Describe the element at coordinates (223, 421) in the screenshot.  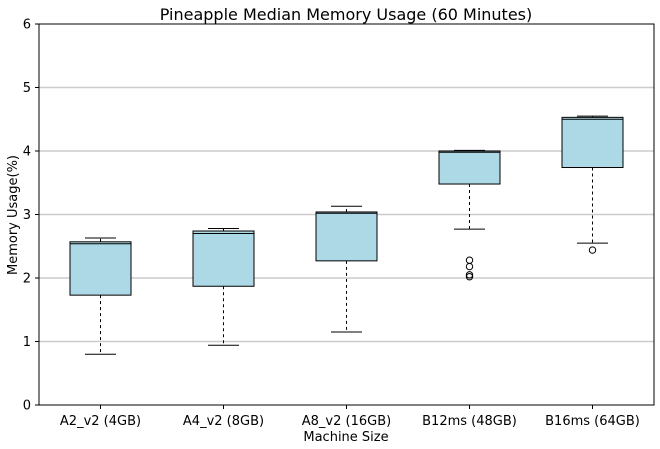
I see `x-tick-label: A4_v2 (8GB)` at that location.